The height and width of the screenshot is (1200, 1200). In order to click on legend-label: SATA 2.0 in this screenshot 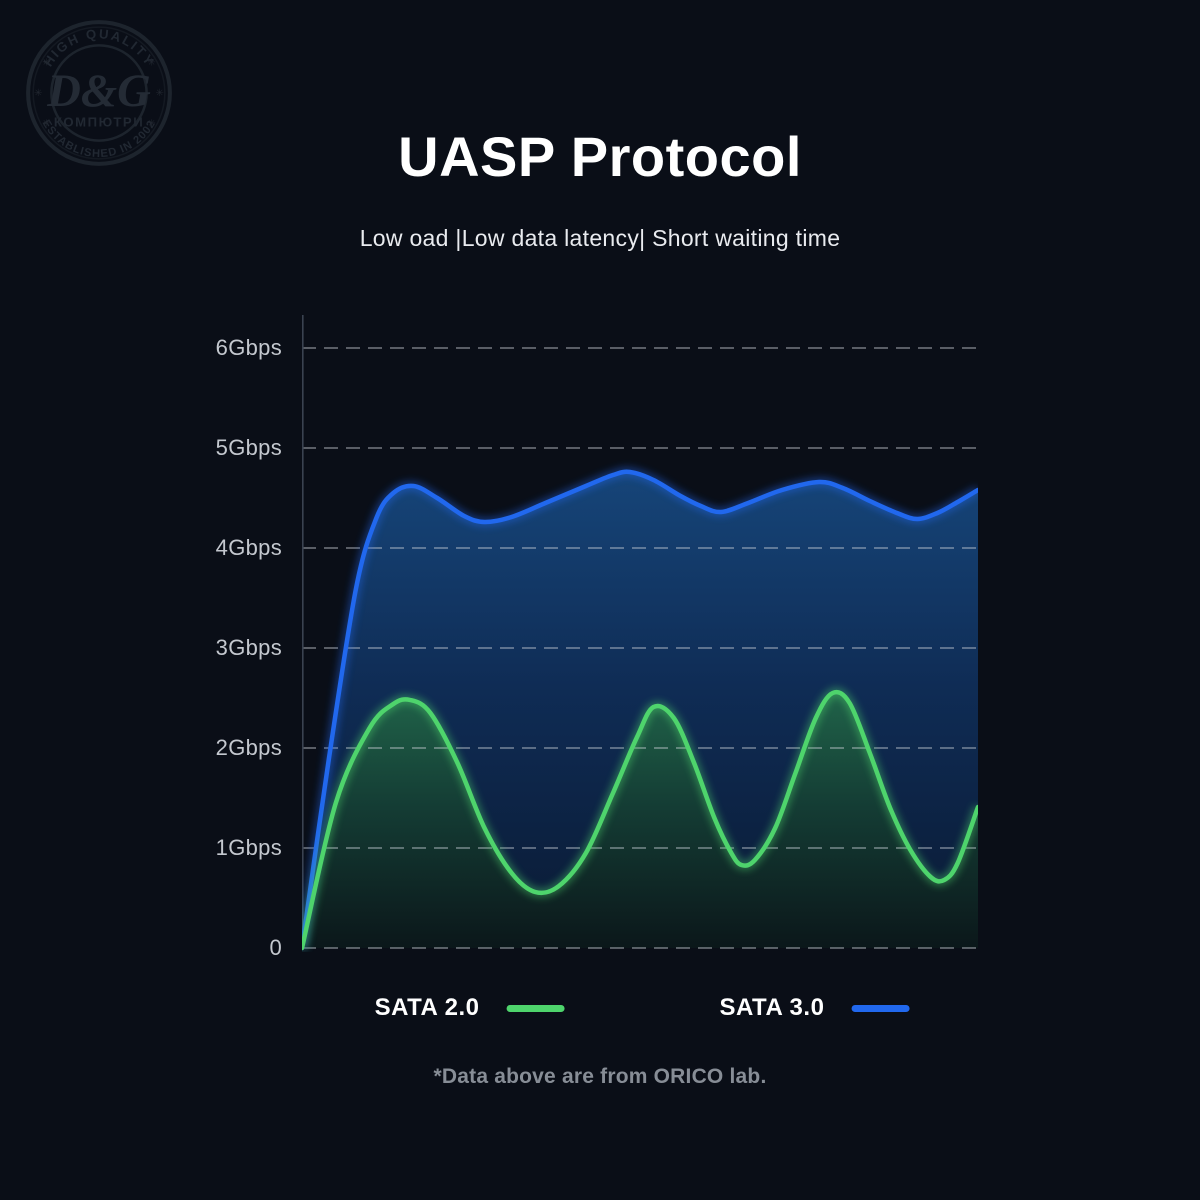, I will do `click(427, 1007)`.